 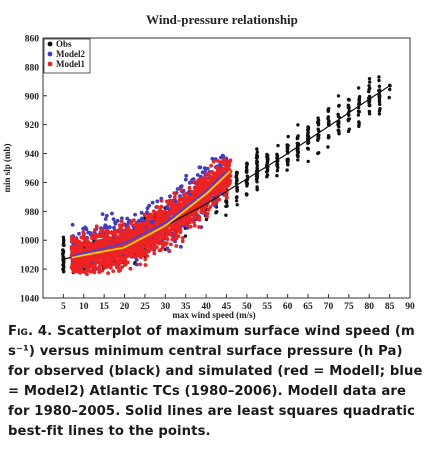 I want to click on x-axis-ticks: 5 10 15 20 25 30 35 40 45 50 55 60 65 70 75 80 85 90, so click(x=238, y=303).